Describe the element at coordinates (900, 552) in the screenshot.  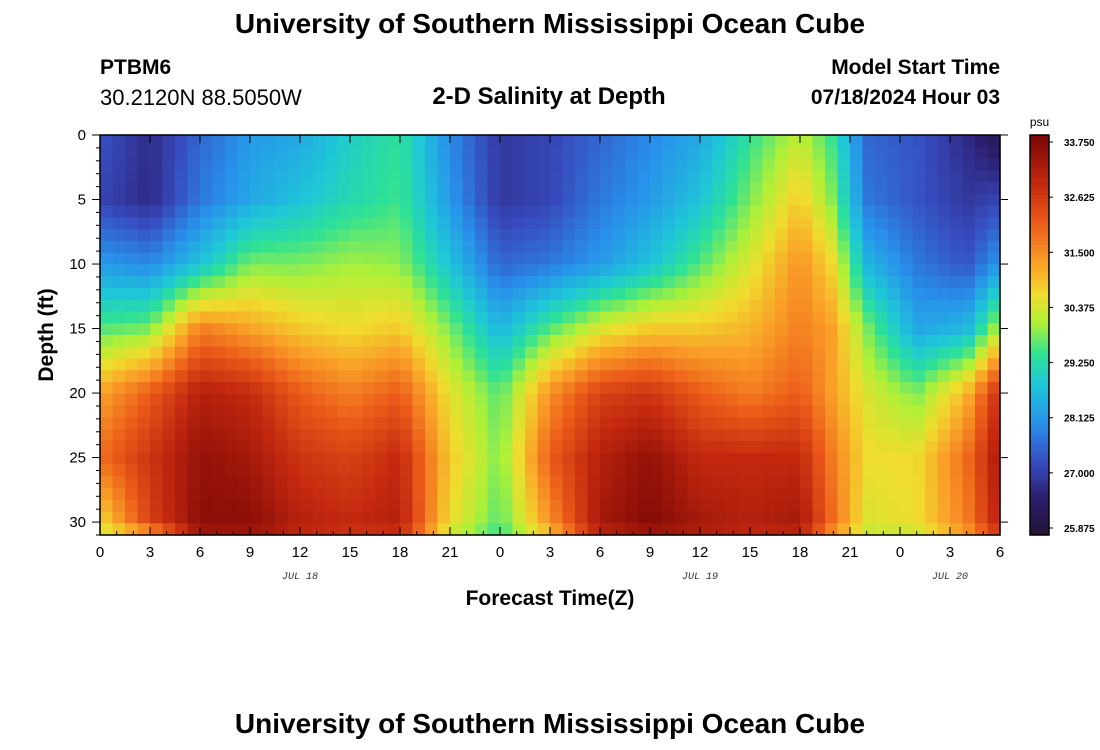
I see `x-tick-label: 0` at that location.